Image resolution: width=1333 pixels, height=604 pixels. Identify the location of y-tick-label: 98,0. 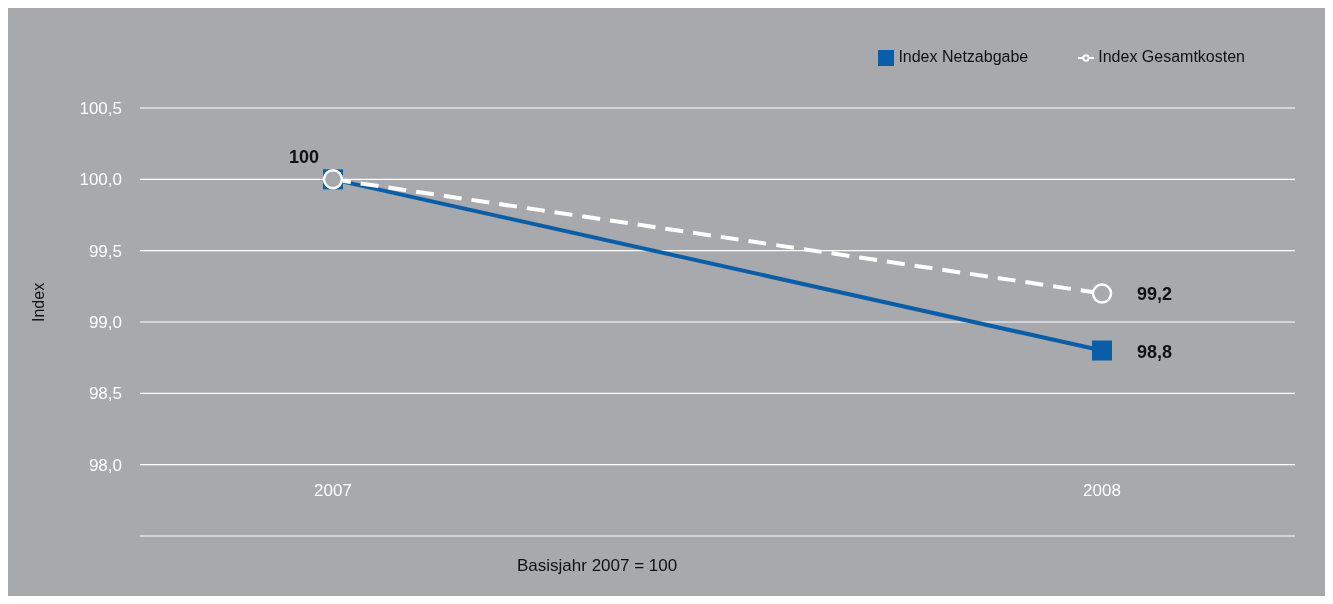
(105, 465).